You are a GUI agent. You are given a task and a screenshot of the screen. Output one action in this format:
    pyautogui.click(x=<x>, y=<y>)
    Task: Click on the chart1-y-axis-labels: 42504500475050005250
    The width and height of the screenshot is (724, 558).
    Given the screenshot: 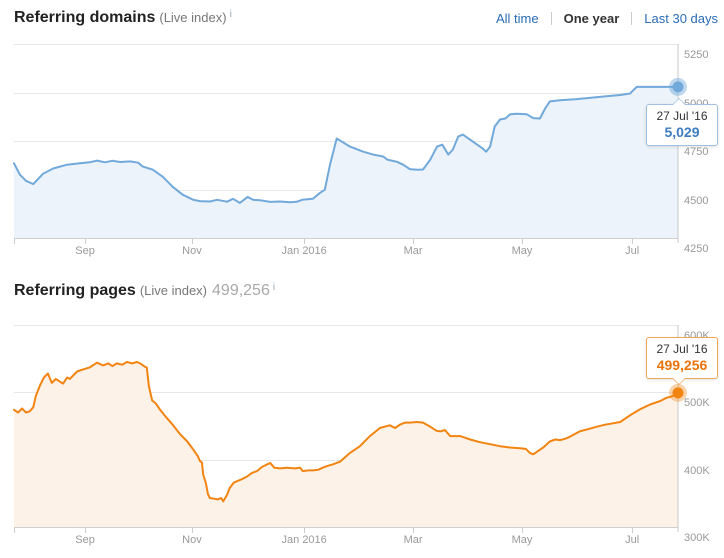 What is the action you would take?
    pyautogui.click(x=704, y=161)
    